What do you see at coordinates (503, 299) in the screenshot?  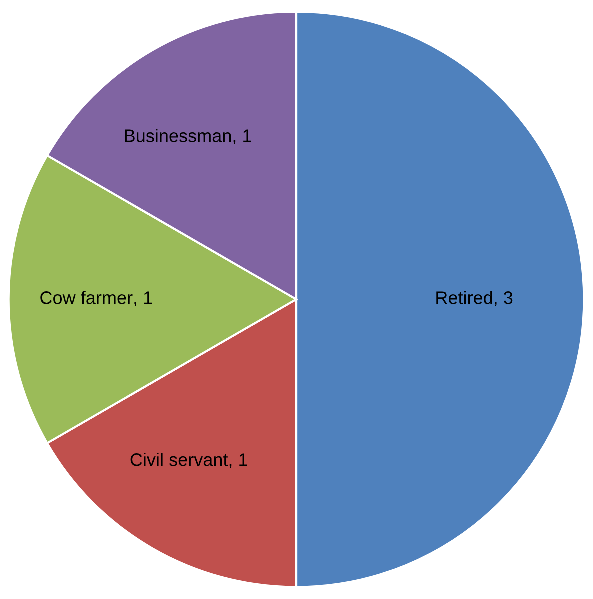 I see `data-label: , 3` at bounding box center [503, 299].